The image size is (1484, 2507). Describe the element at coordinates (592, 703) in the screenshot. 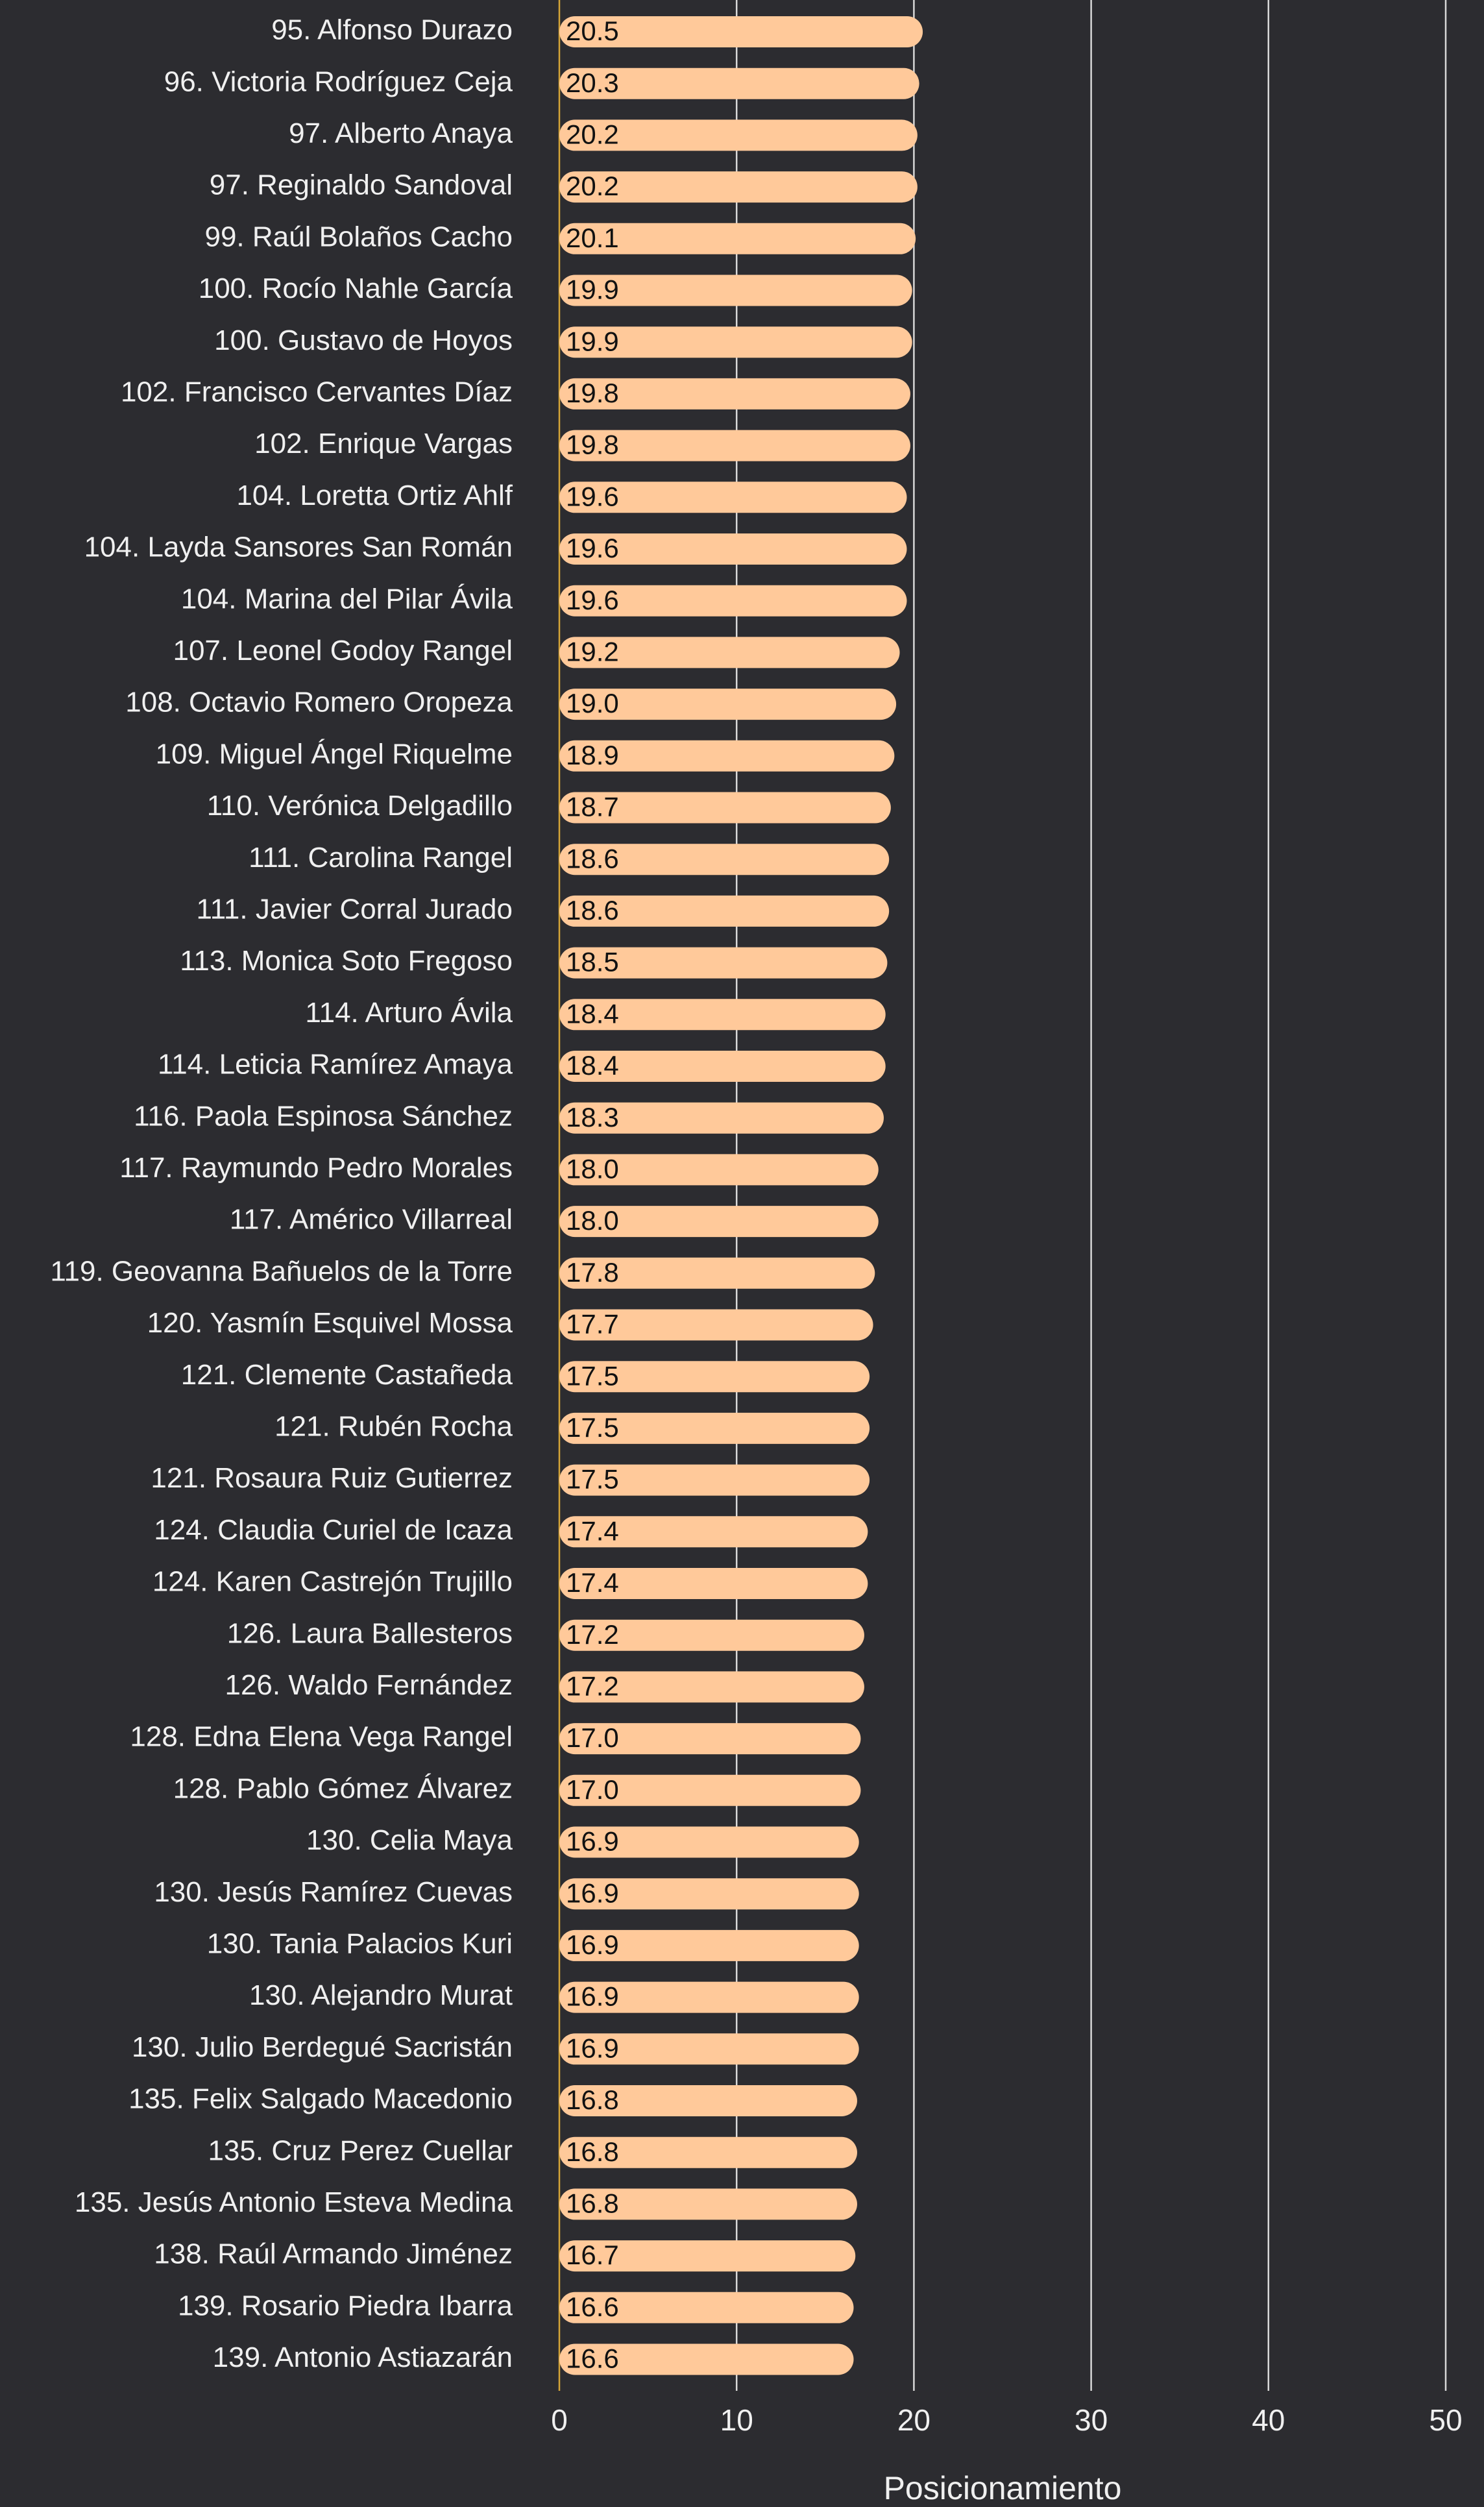

I see `value-label: 19.0` at that location.